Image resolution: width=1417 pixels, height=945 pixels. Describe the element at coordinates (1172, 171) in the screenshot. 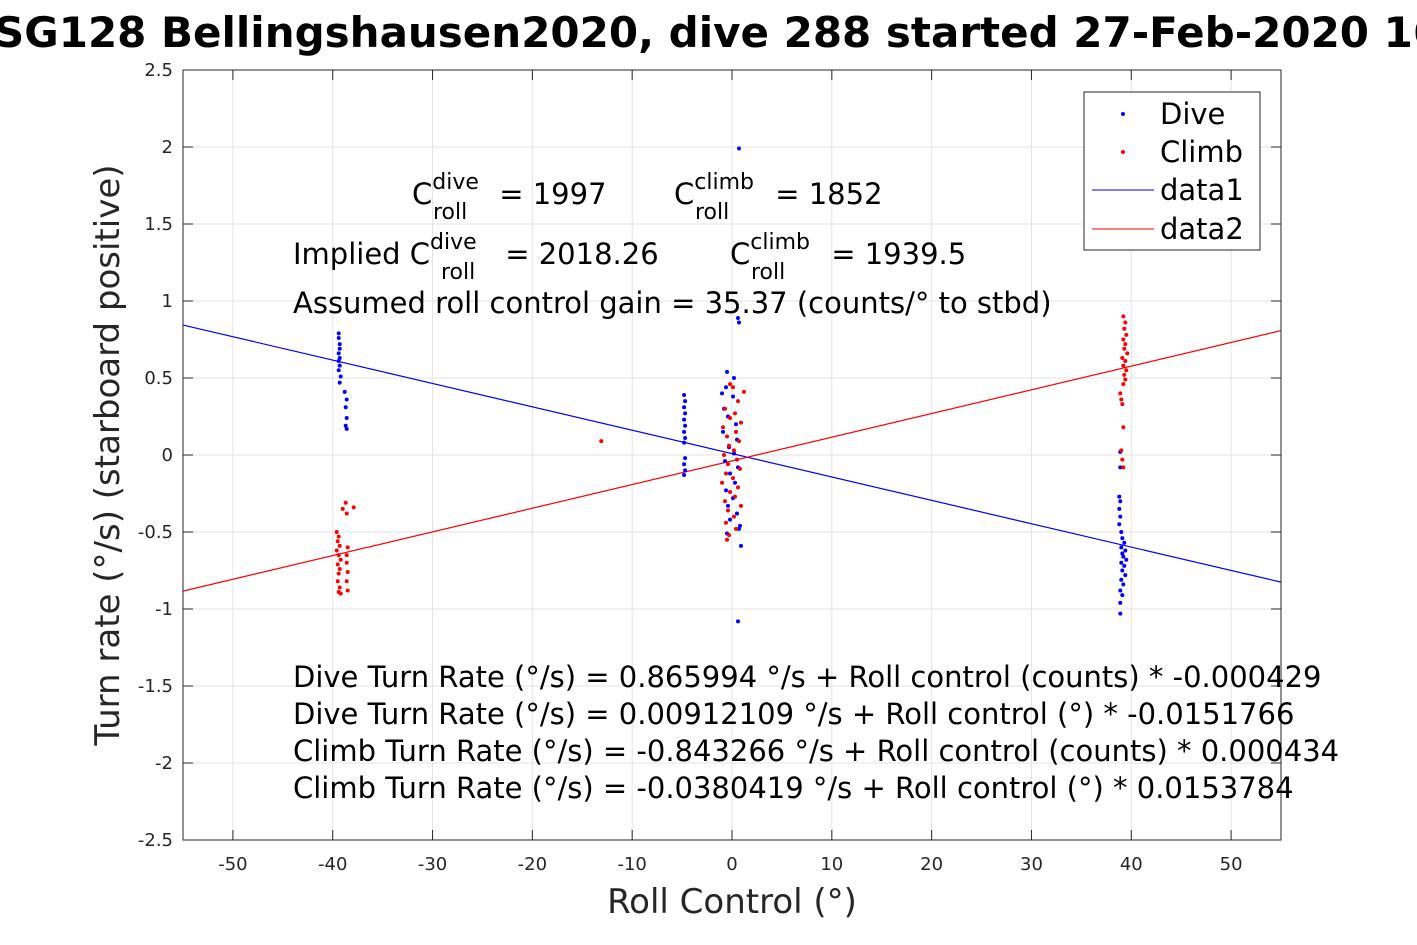

I see `legend: Dive Climb data1 data2` at that location.